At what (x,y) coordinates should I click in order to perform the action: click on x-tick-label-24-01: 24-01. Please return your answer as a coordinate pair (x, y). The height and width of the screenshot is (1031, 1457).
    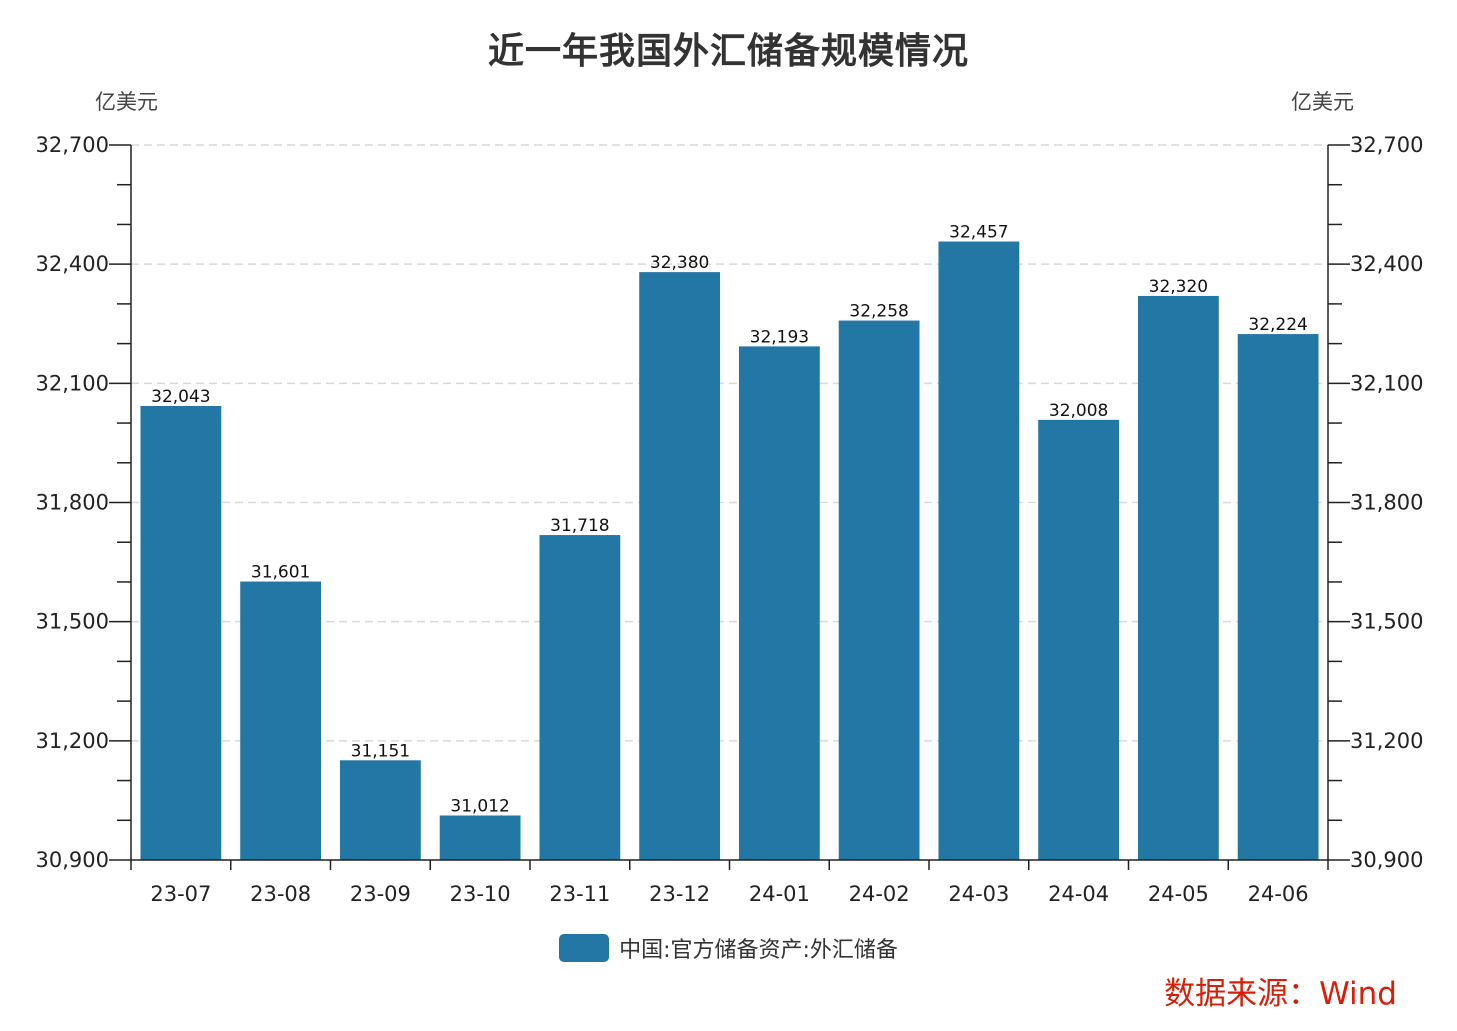
    Looking at the image, I should click on (779, 894).